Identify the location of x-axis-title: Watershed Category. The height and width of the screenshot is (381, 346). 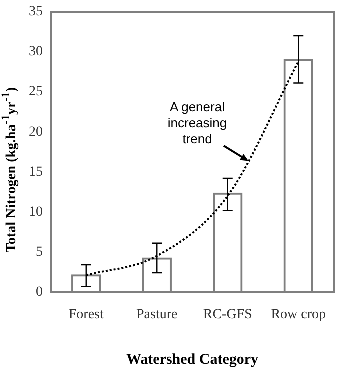
(193, 360).